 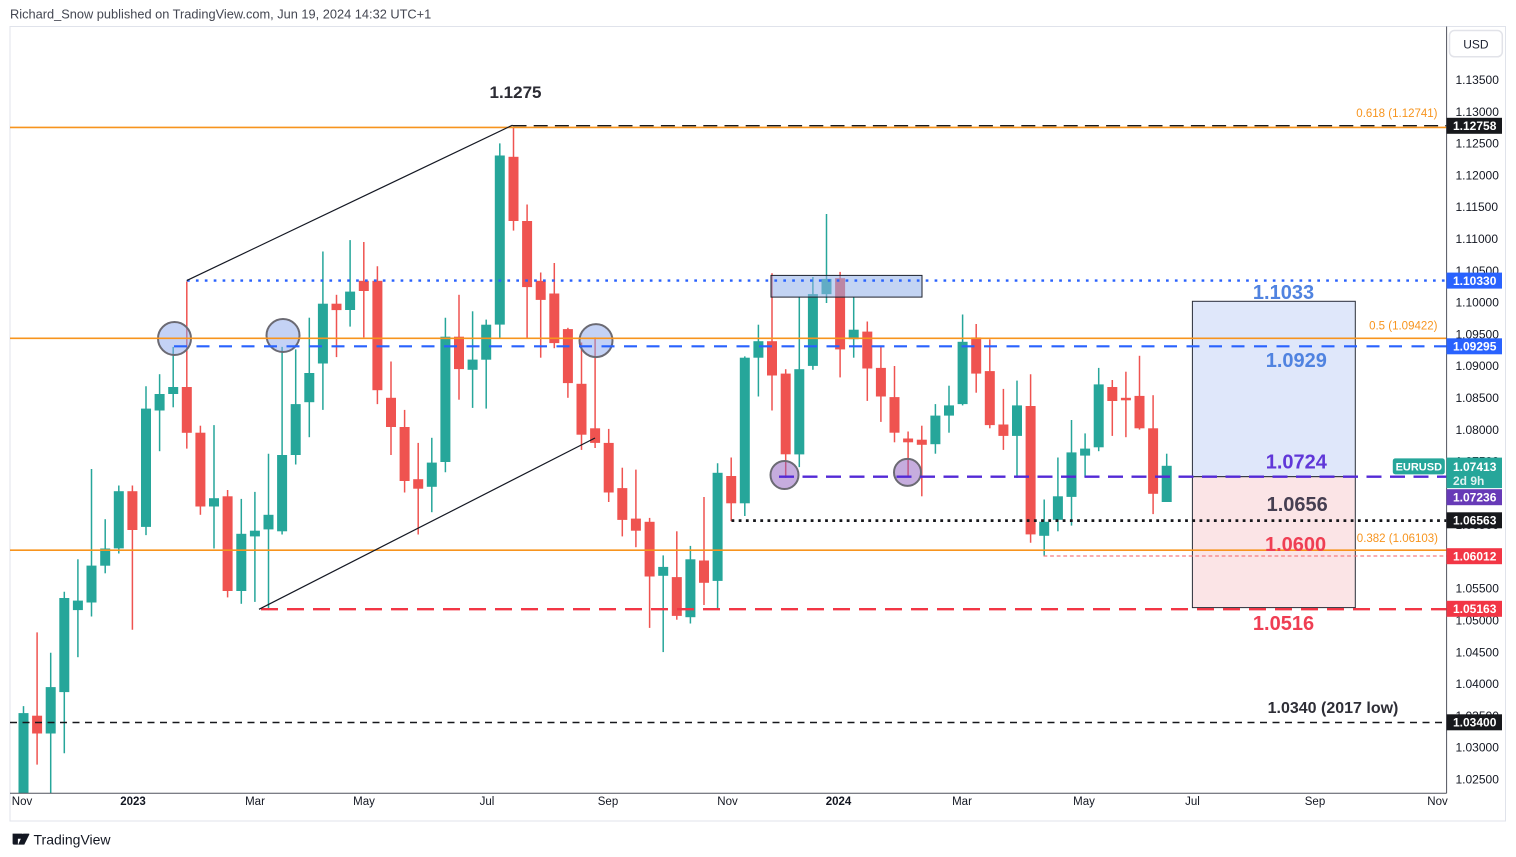 What do you see at coordinates (1475, 723) in the screenshot?
I see `svg-text: 1.03400` at bounding box center [1475, 723].